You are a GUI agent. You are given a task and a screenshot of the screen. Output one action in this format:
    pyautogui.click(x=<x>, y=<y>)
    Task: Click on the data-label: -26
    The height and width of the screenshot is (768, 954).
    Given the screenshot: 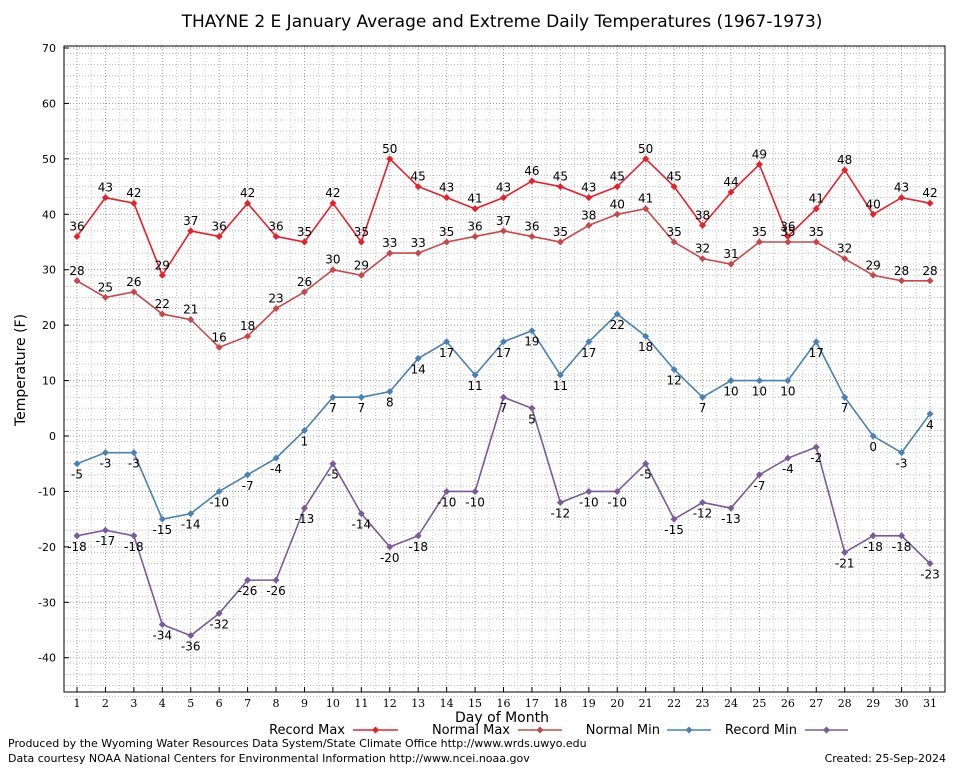 What is the action you would take?
    pyautogui.click(x=276, y=591)
    